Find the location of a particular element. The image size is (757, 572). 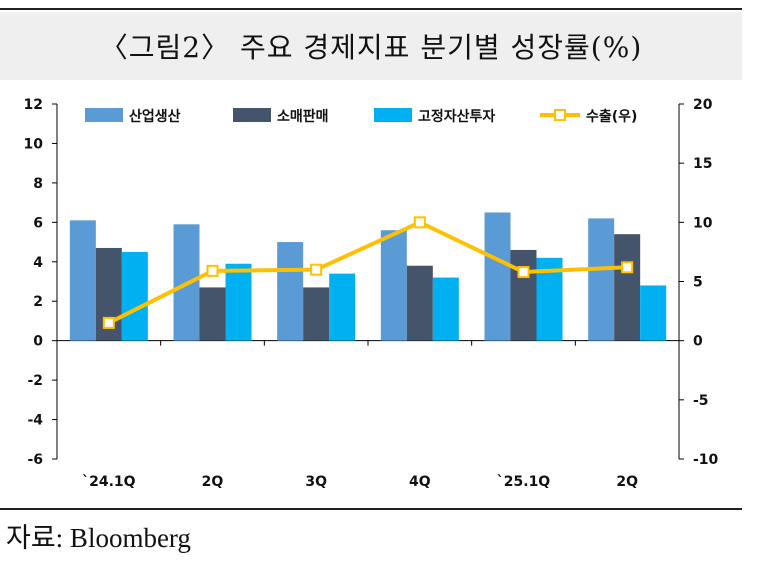

title-banner: 〈그림2〉 주요 경제지표 분기별 성장률(%) is located at coordinates (371, 46).